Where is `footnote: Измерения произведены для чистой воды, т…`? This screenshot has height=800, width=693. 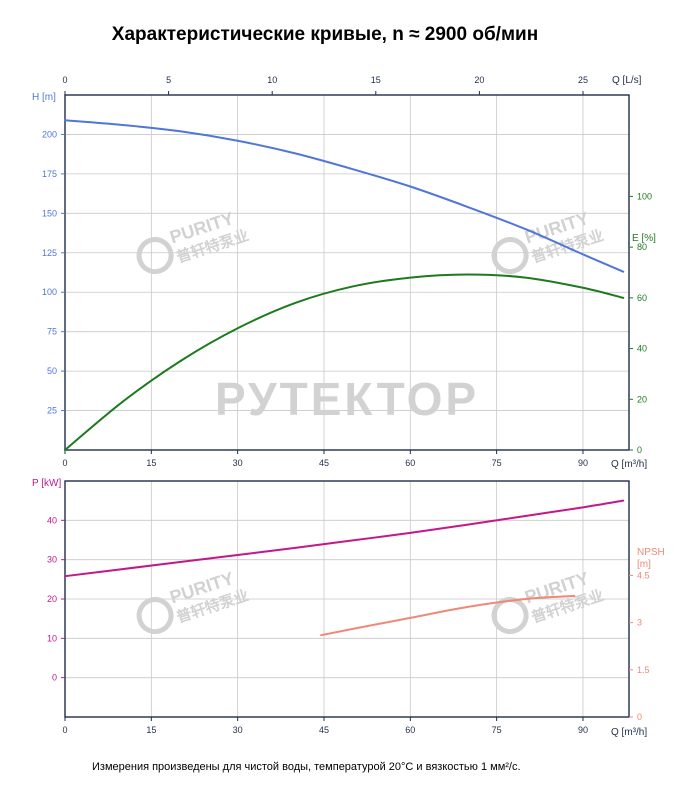
footnote: Измерения произведены для чистой воды, т… is located at coordinates (306, 767).